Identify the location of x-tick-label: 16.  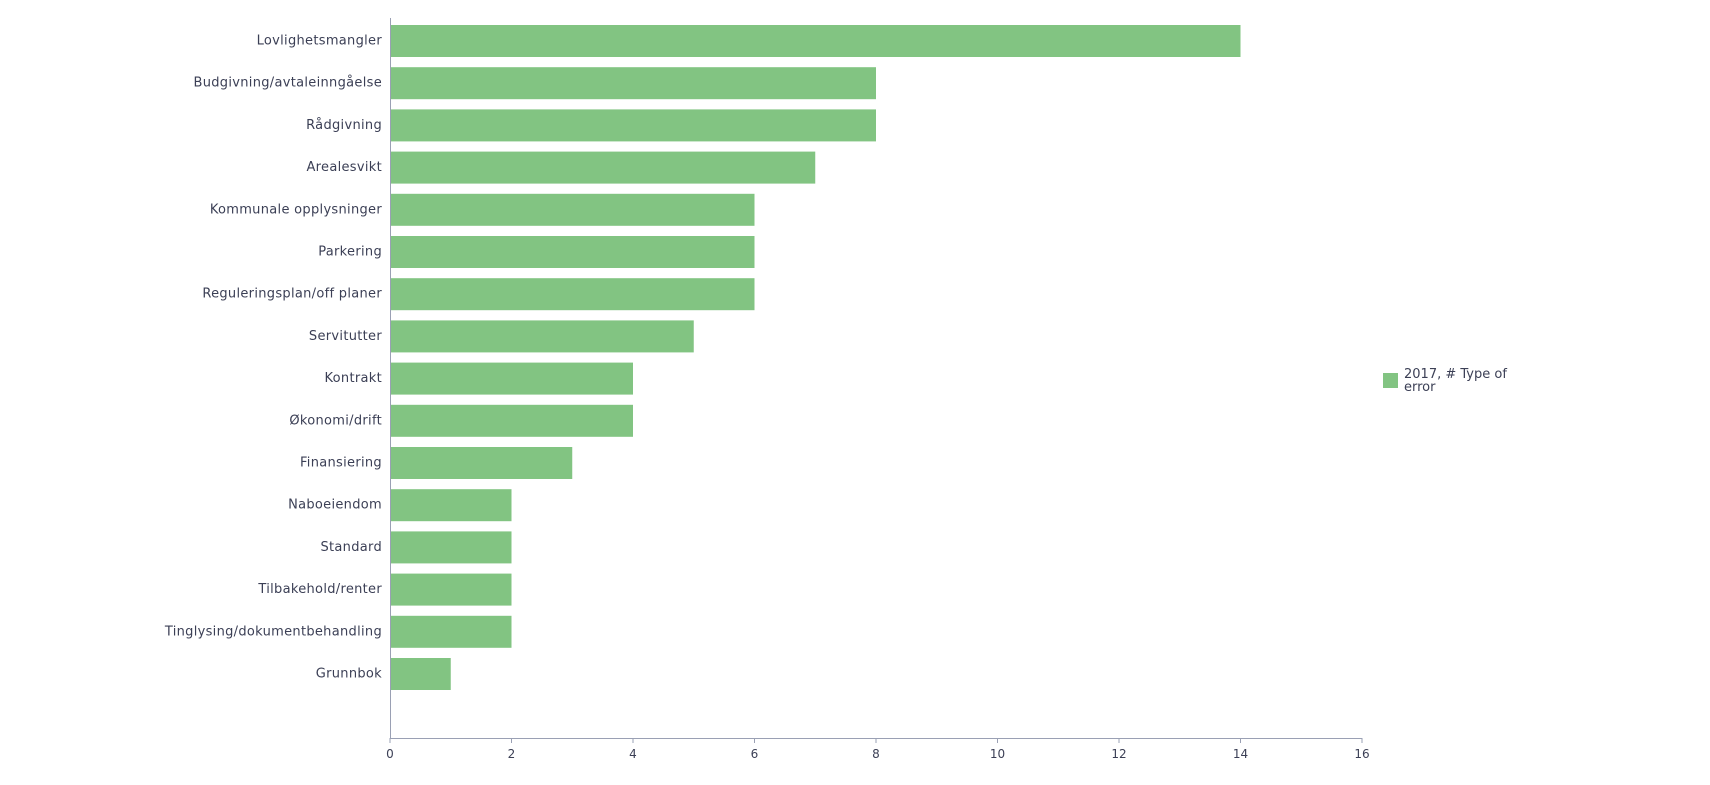
(1361, 754).